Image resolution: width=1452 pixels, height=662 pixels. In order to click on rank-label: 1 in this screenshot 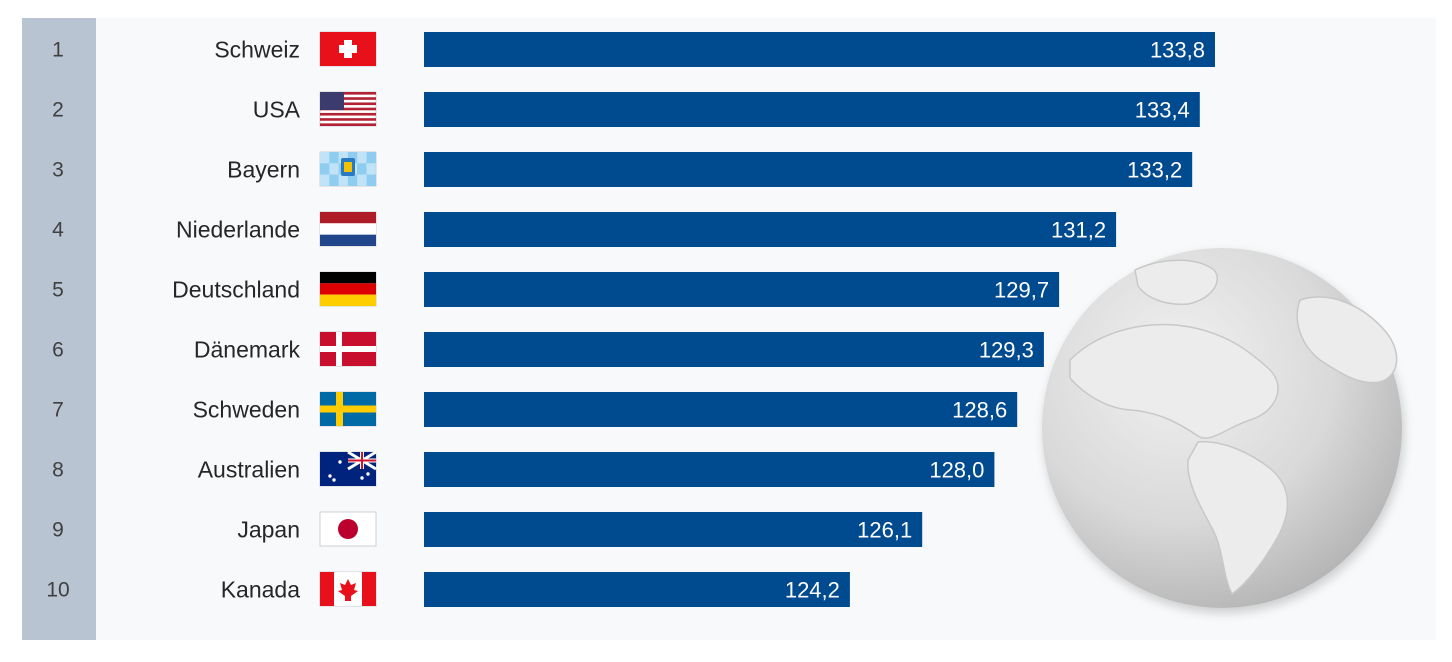, I will do `click(58, 50)`.